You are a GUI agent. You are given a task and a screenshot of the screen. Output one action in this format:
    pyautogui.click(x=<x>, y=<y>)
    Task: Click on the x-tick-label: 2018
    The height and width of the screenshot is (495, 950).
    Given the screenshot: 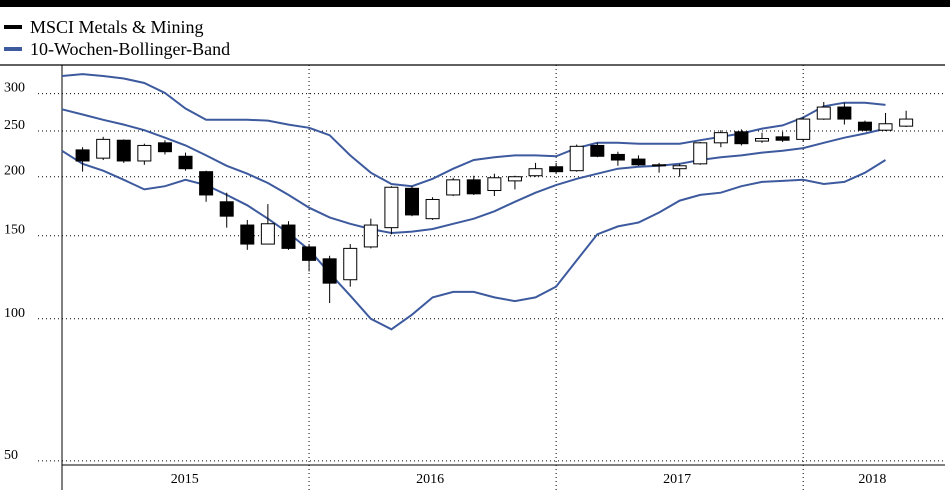 What is the action you would take?
    pyautogui.click(x=872, y=479)
    